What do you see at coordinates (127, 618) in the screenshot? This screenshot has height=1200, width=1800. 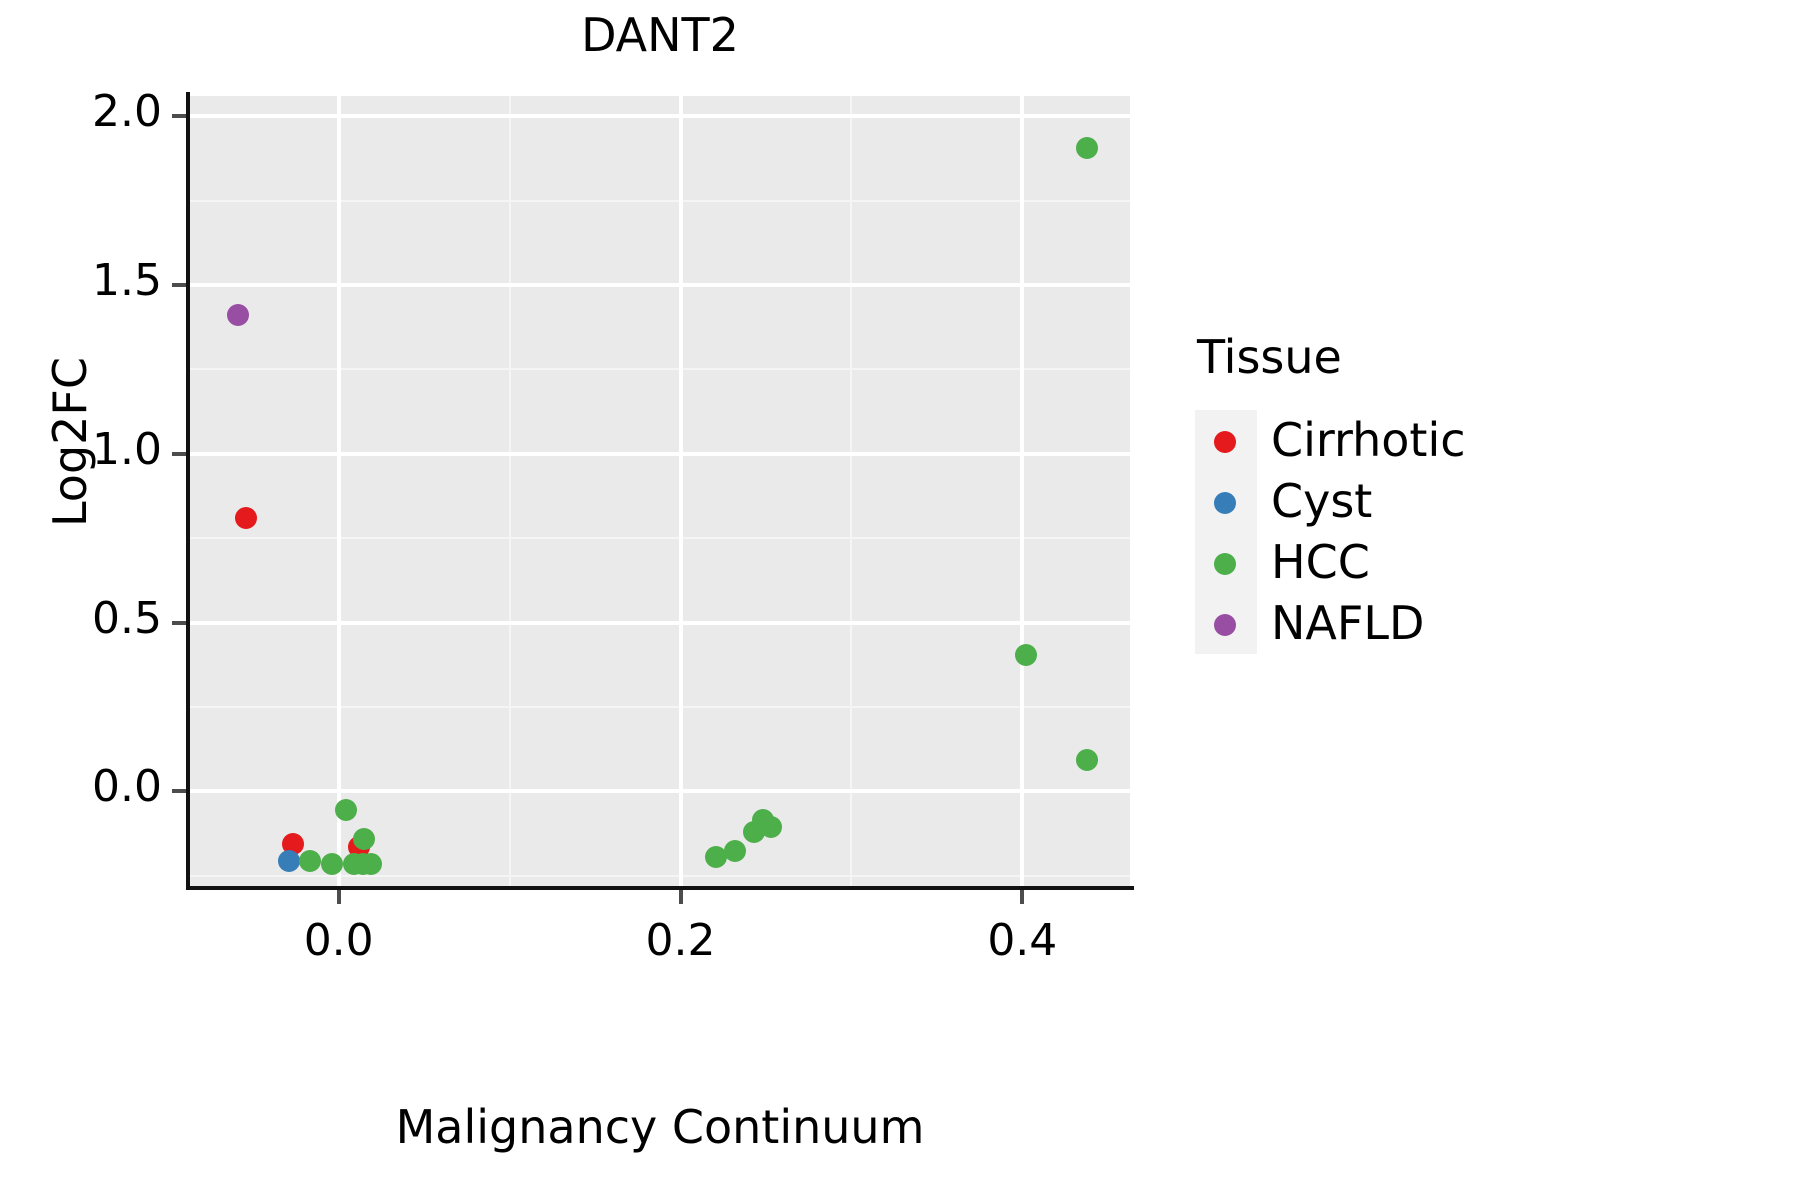 I see `y-tick-label: 0.5` at bounding box center [127, 618].